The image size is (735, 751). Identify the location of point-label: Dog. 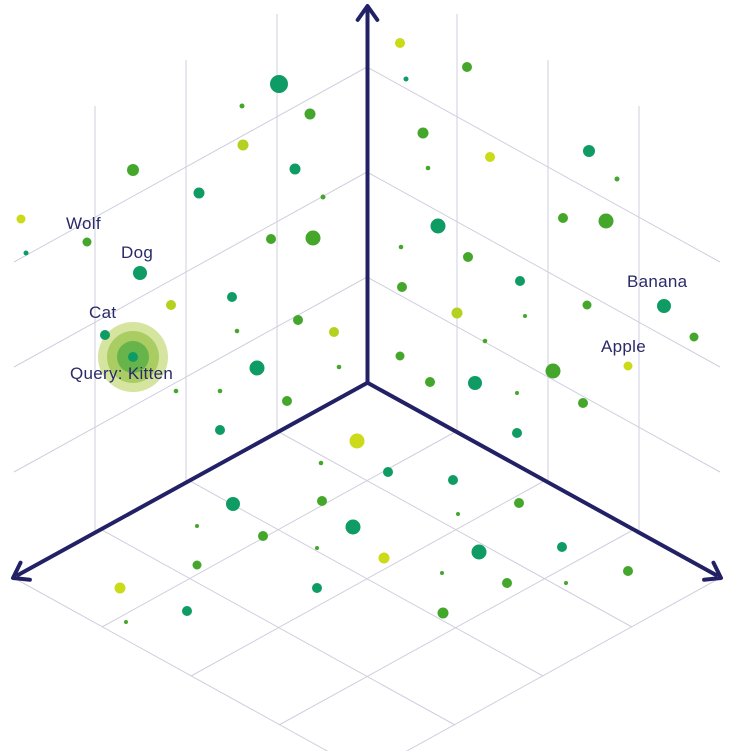
(137, 252).